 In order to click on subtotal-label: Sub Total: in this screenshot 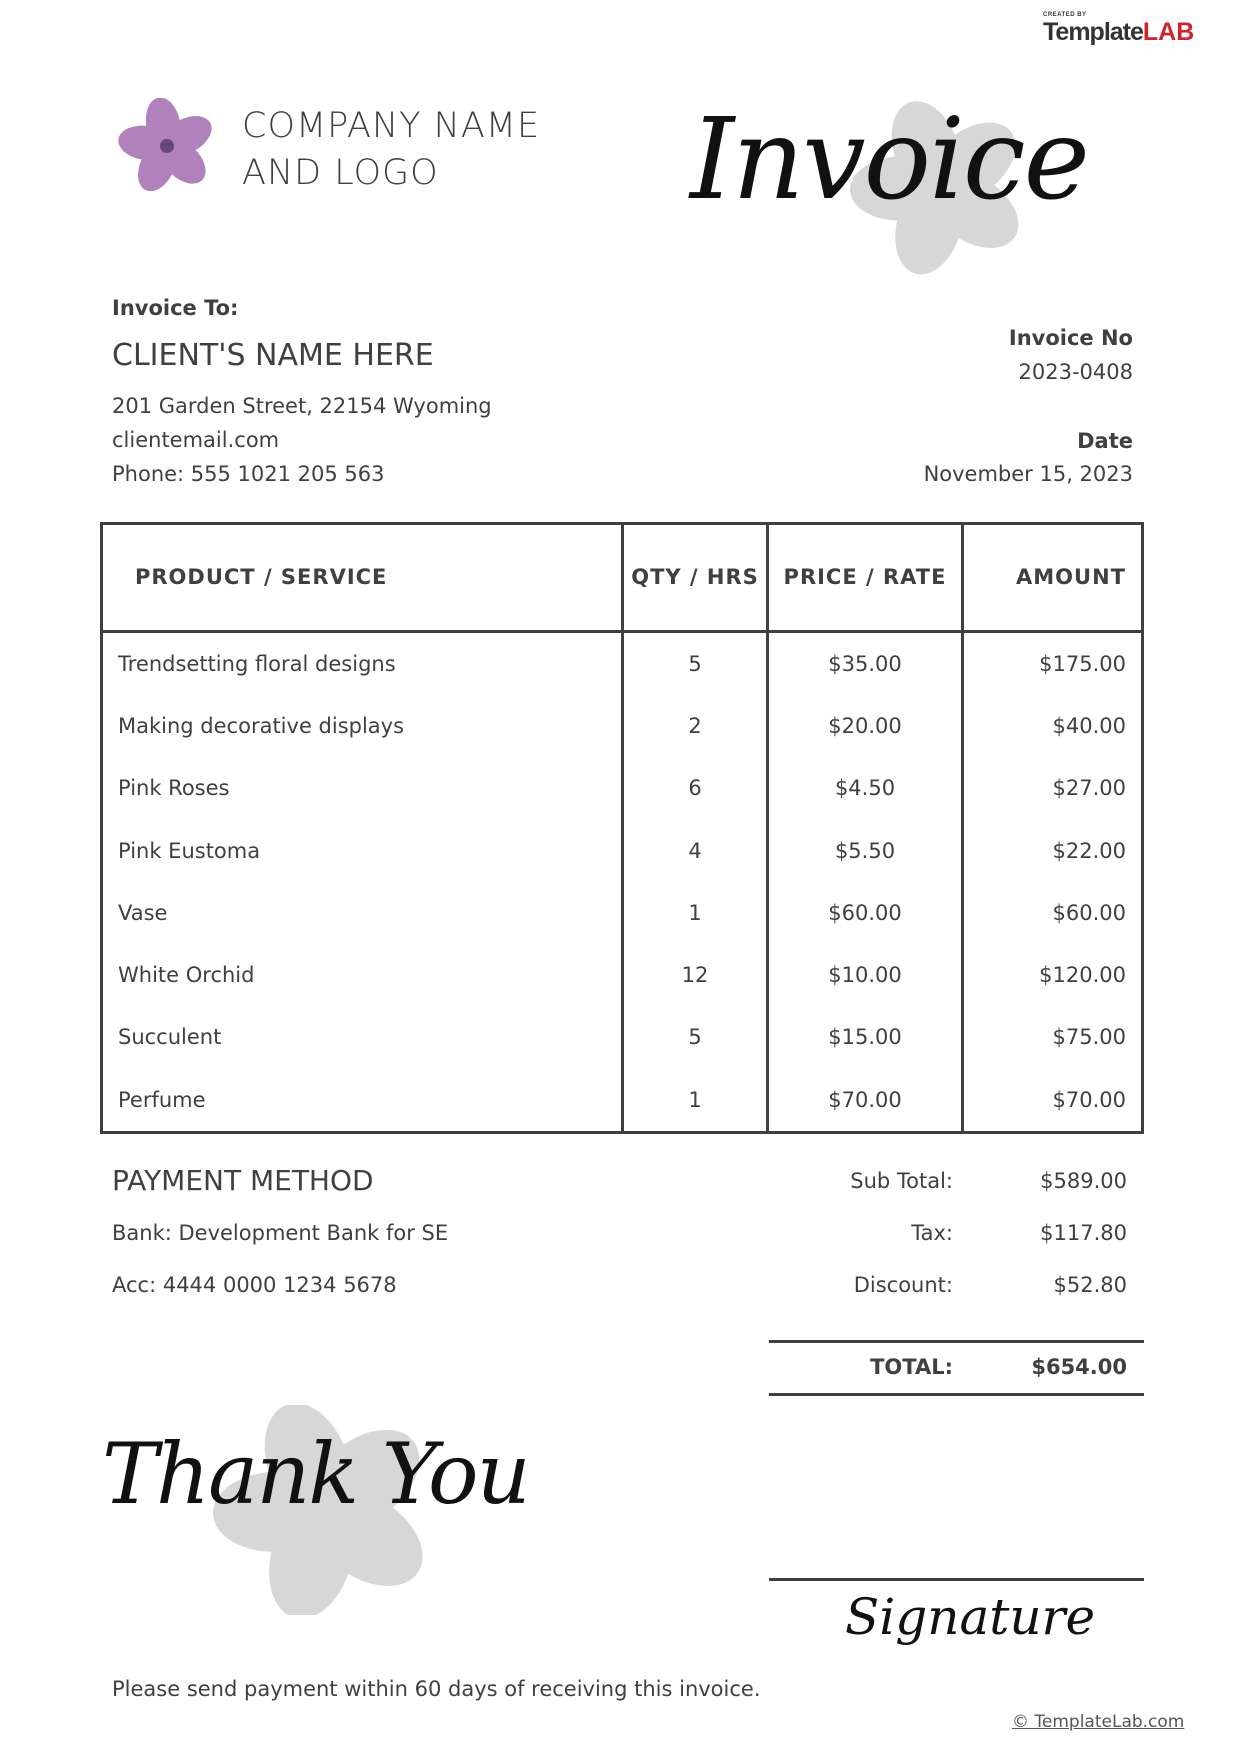, I will do `click(901, 1181)`.